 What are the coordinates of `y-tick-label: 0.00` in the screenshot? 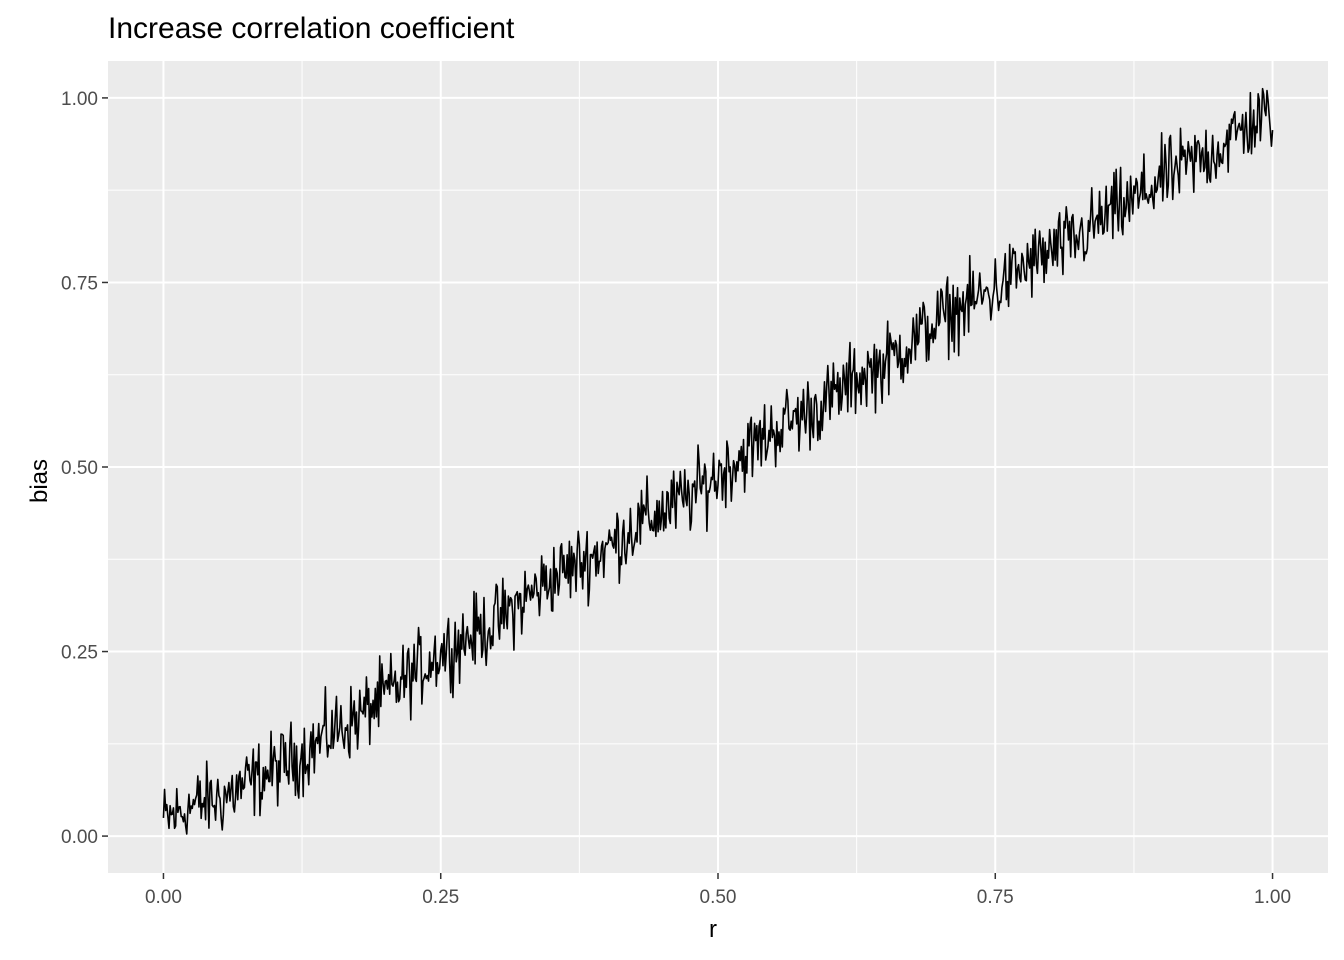 It's located at (79, 837).